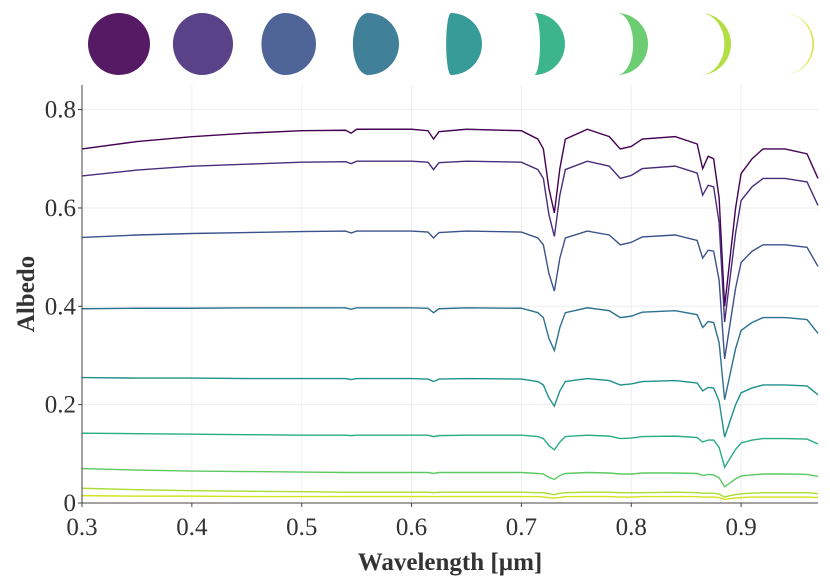 This screenshot has width=830, height=581. Describe the element at coordinates (60, 208) in the screenshot. I see `y-tick-label: 0.6` at that location.